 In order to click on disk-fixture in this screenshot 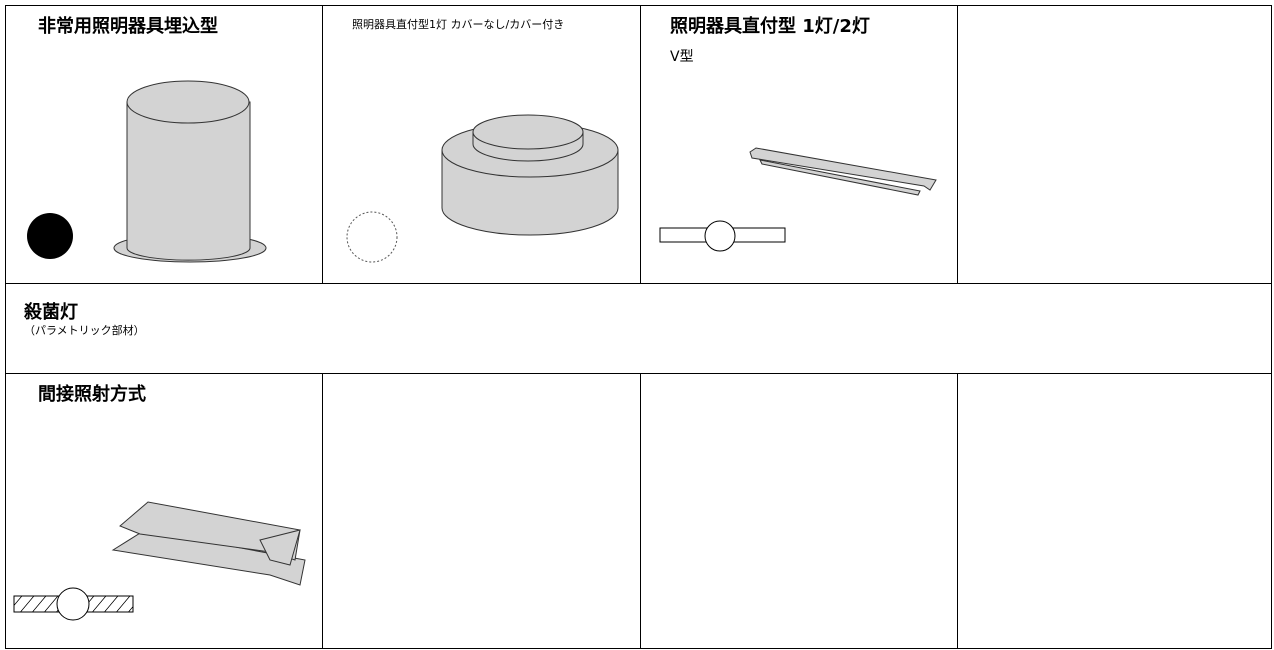, I will do `click(530, 175)`.